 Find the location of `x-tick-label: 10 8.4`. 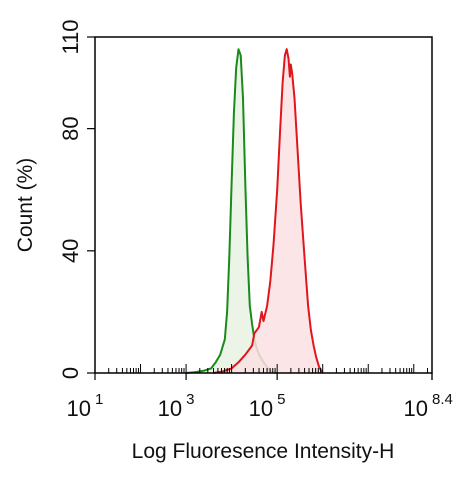

x-tick-label: 10 8.4 is located at coordinates (428, 406).